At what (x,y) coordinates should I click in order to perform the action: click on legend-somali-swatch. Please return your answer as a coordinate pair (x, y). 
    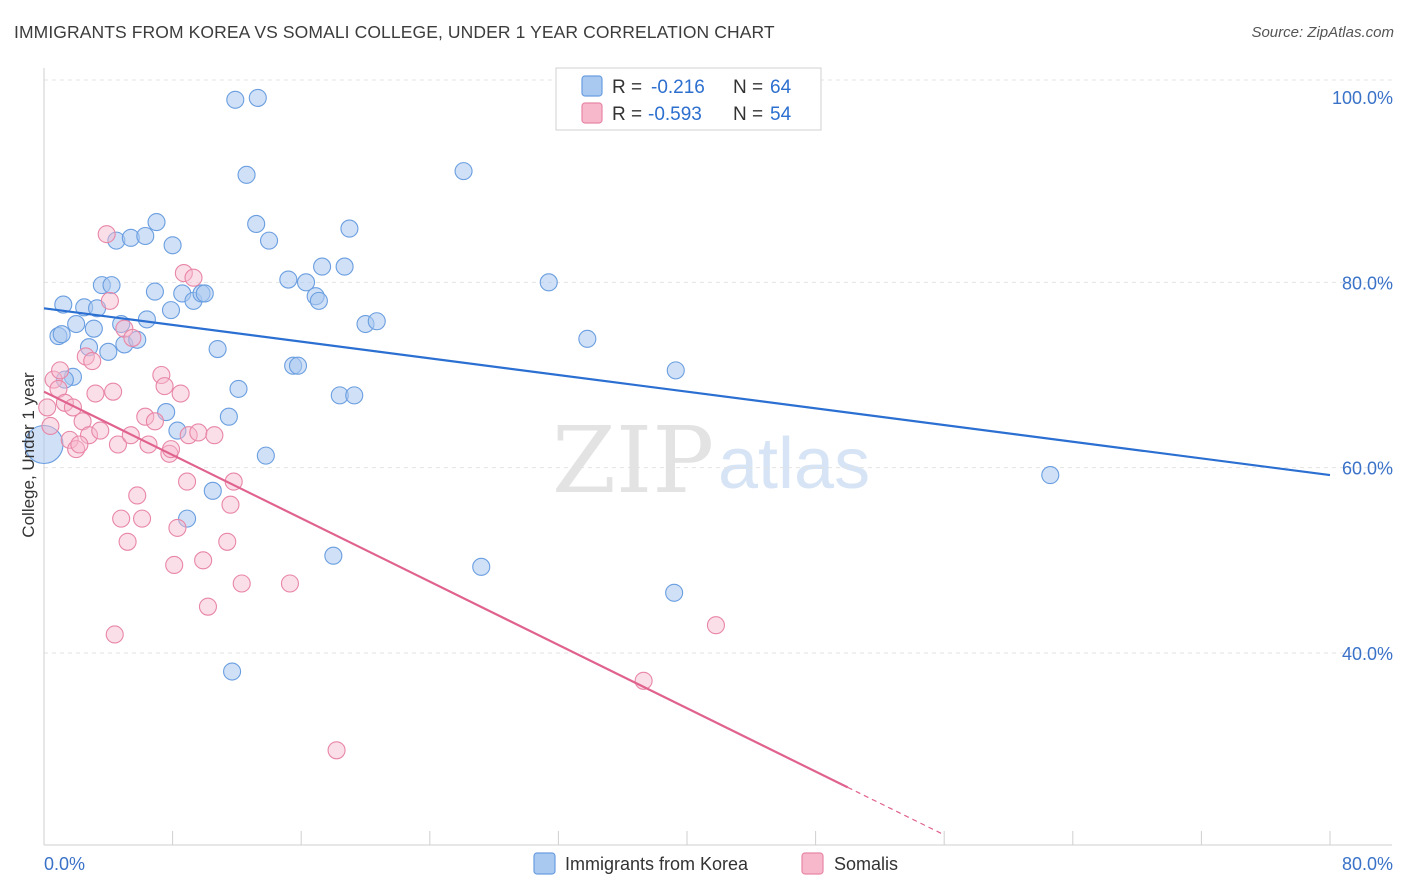
    Looking at the image, I should click on (592, 113).